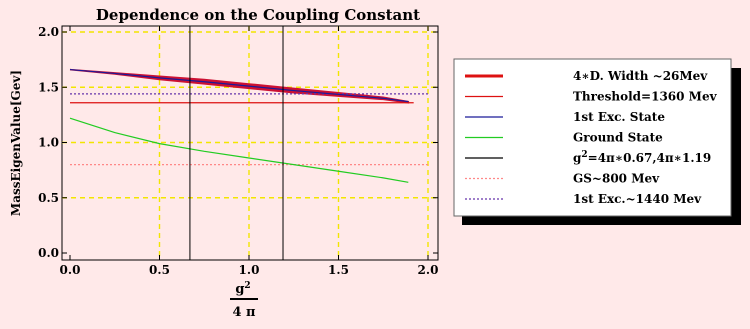 The height and width of the screenshot is (329, 750). What do you see at coordinates (48, 87) in the screenshot?
I see `y-tick-label: 1.5` at bounding box center [48, 87].